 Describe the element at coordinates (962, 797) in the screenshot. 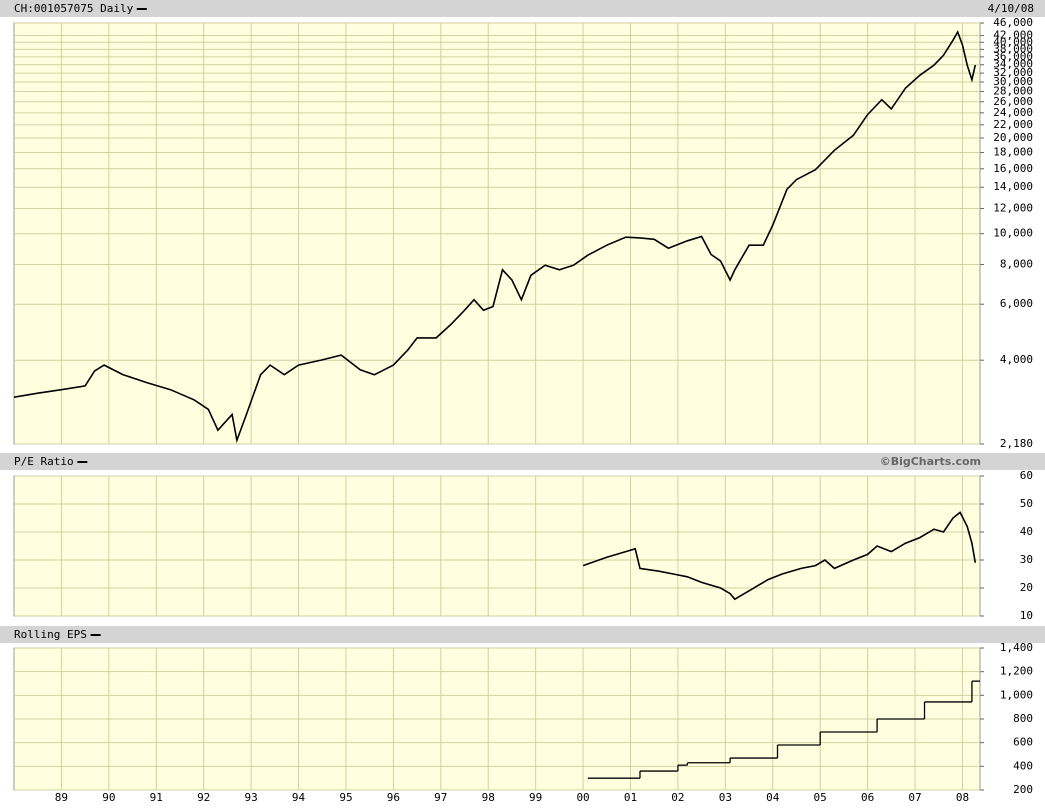

I see `x-tick-label: 08` at that location.